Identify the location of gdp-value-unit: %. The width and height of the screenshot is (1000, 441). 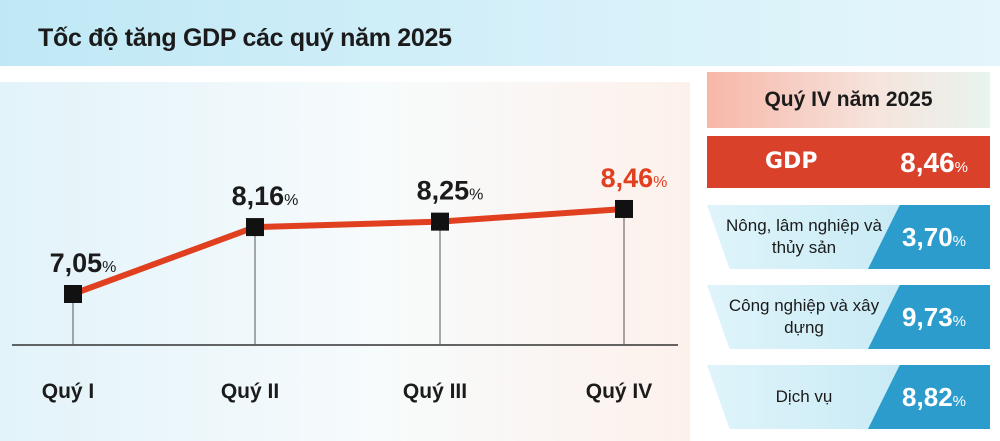
(961, 167).